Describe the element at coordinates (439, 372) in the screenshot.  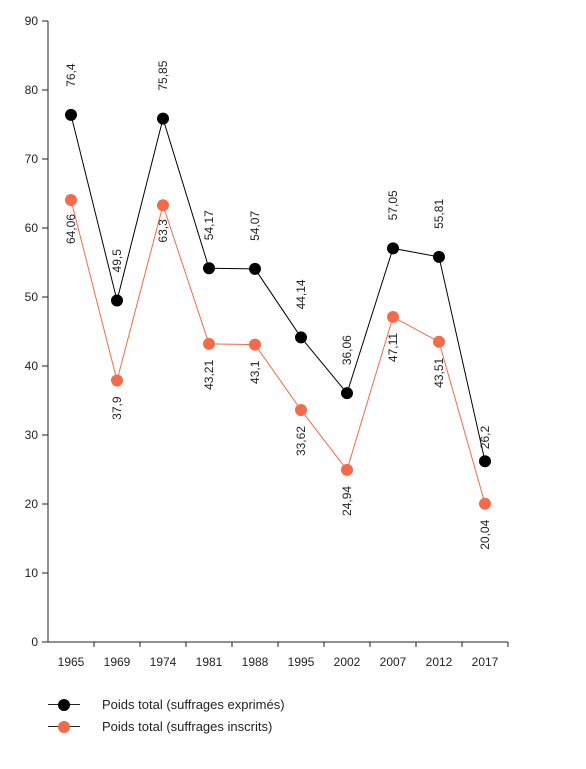
I see `data-label: 43,51` at that location.